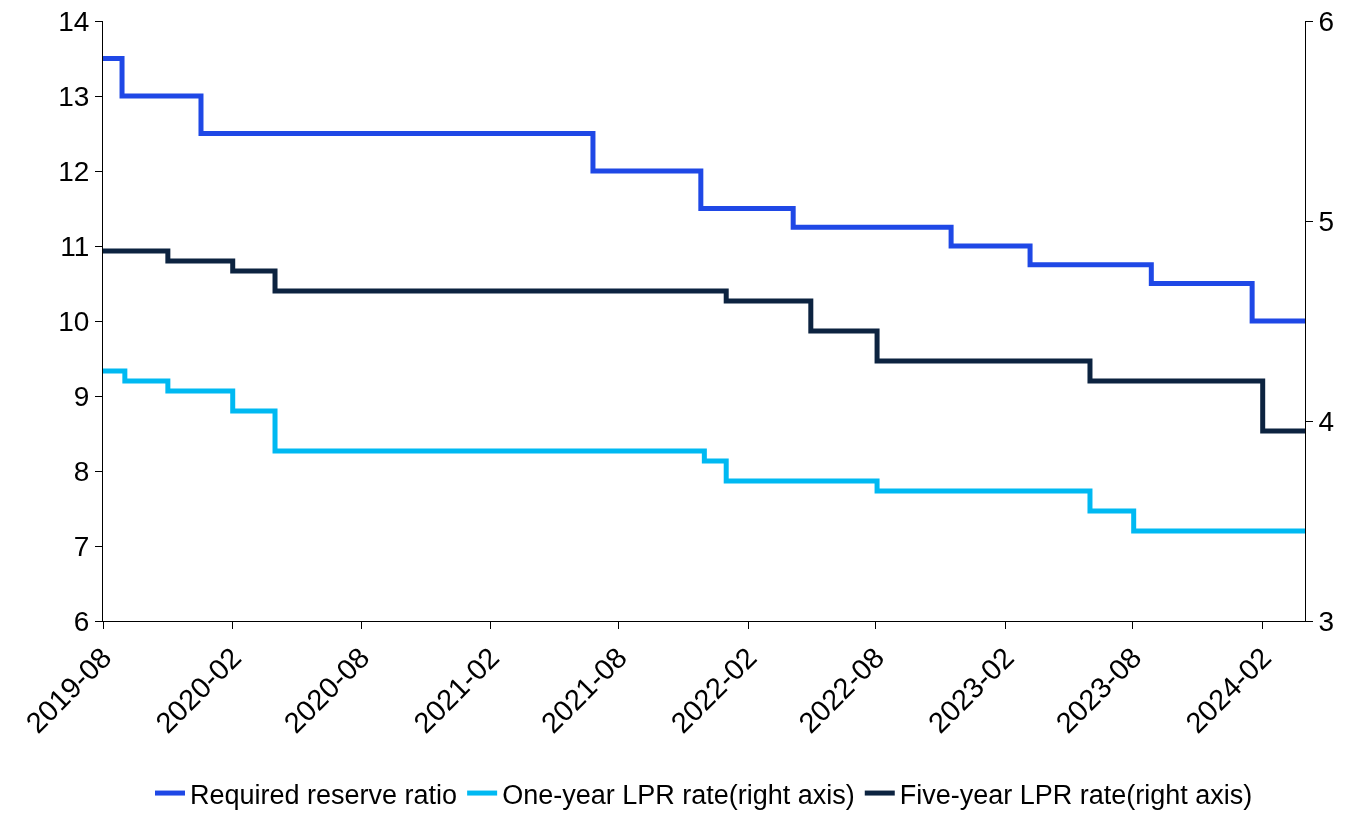 The width and height of the screenshot is (1363, 818). Describe the element at coordinates (74, 171) in the screenshot. I see `y-tick-label: 12` at that location.